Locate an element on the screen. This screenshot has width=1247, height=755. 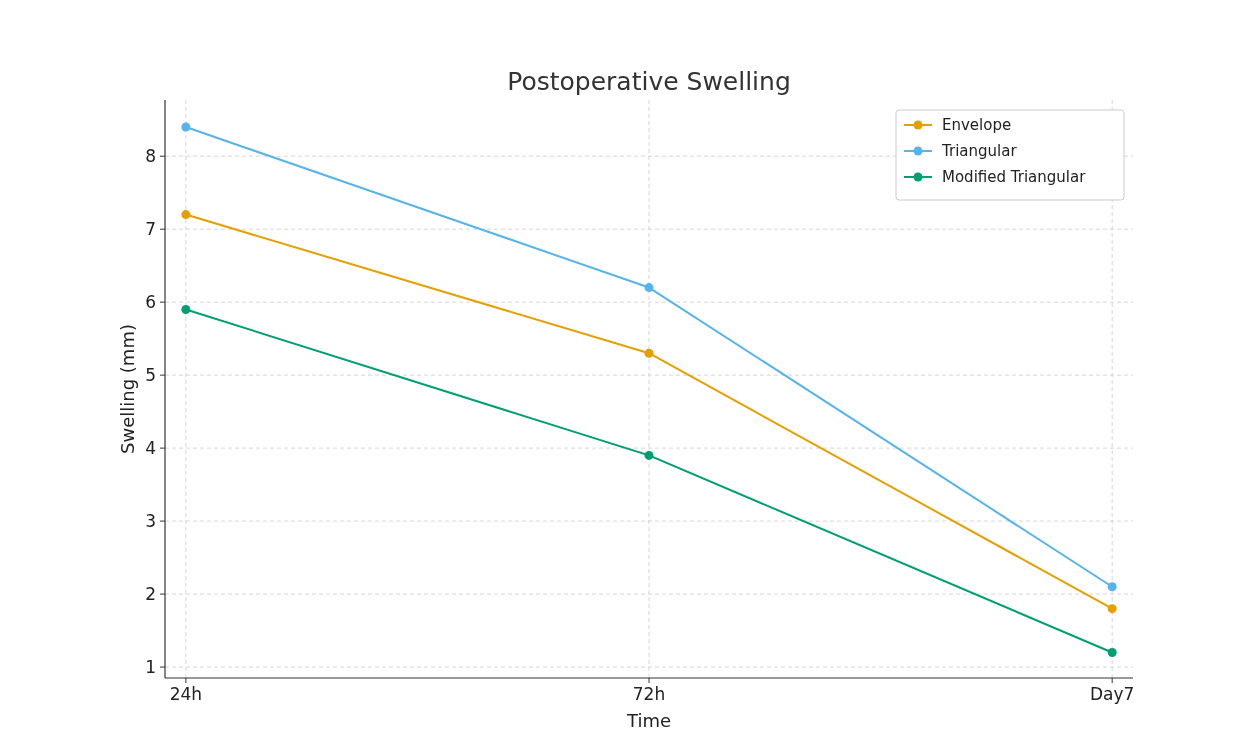
legend-label: Envelope is located at coordinates (977, 125).